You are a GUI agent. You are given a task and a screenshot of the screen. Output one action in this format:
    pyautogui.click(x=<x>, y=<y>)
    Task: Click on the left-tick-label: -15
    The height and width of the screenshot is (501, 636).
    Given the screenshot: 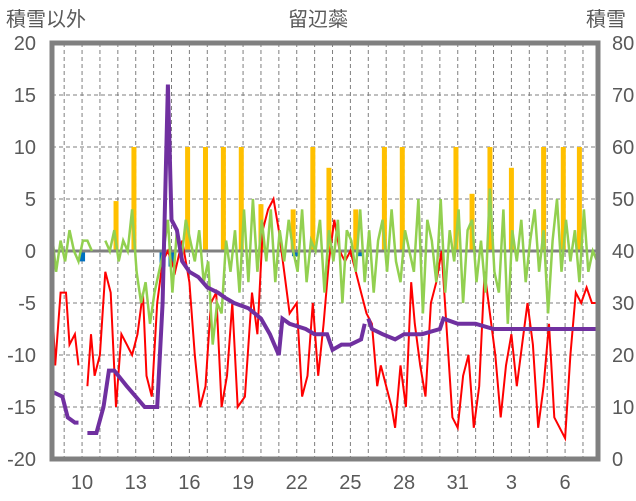 What is the action you would take?
    pyautogui.click(x=21, y=408)
    